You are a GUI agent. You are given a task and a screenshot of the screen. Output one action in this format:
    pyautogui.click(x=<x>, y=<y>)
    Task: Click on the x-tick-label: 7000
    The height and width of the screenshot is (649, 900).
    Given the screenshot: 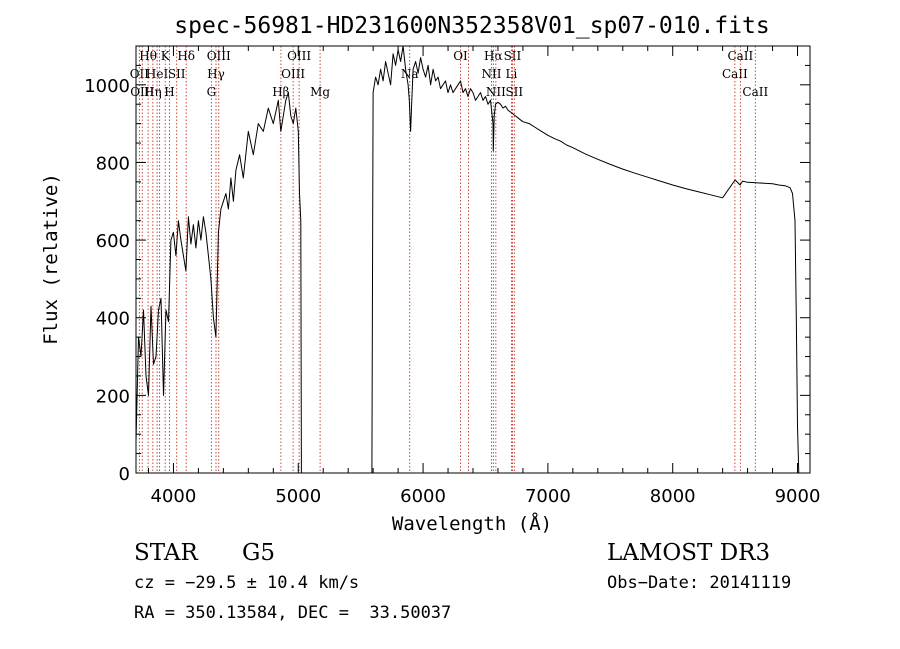 What is the action you would take?
    pyautogui.click(x=548, y=496)
    